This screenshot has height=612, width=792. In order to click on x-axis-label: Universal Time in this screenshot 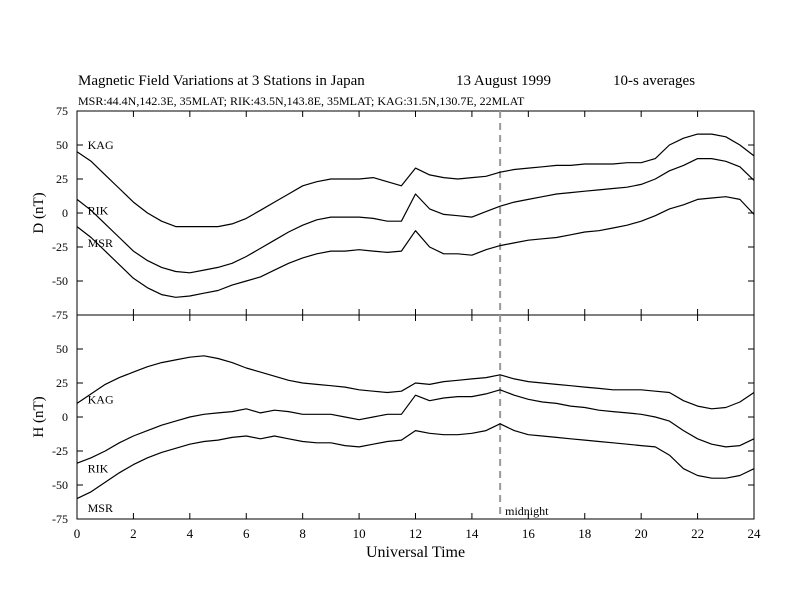, I will do `click(415, 552)`.